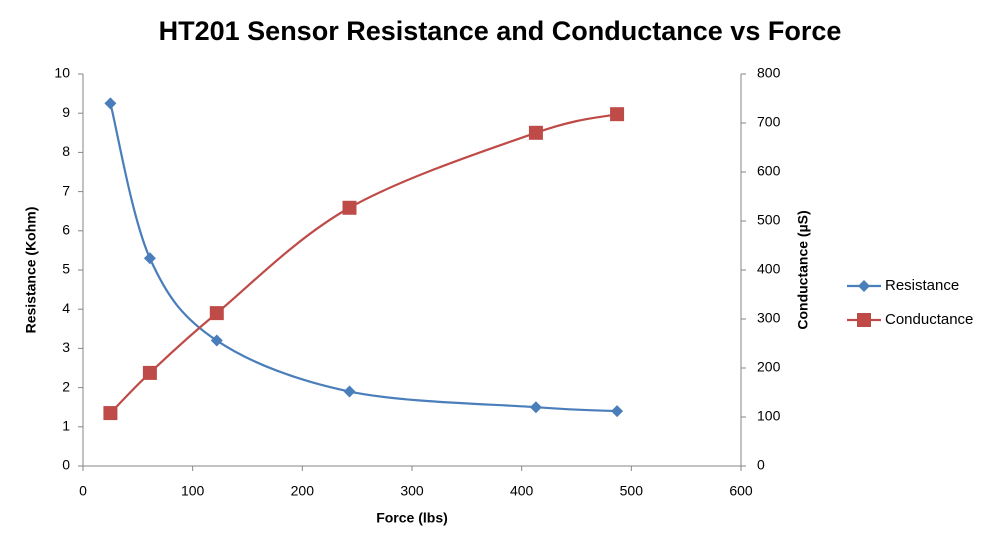 Image resolution: width=1000 pixels, height=539 pixels. Describe the element at coordinates (769, 367) in the screenshot. I see `y2-tick-label: 200` at that location.